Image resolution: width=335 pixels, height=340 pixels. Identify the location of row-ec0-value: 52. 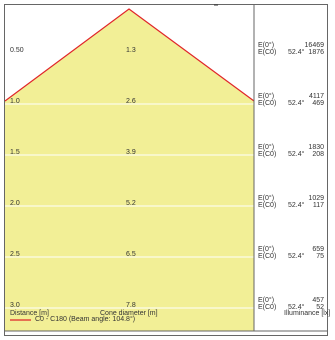
(320, 307).